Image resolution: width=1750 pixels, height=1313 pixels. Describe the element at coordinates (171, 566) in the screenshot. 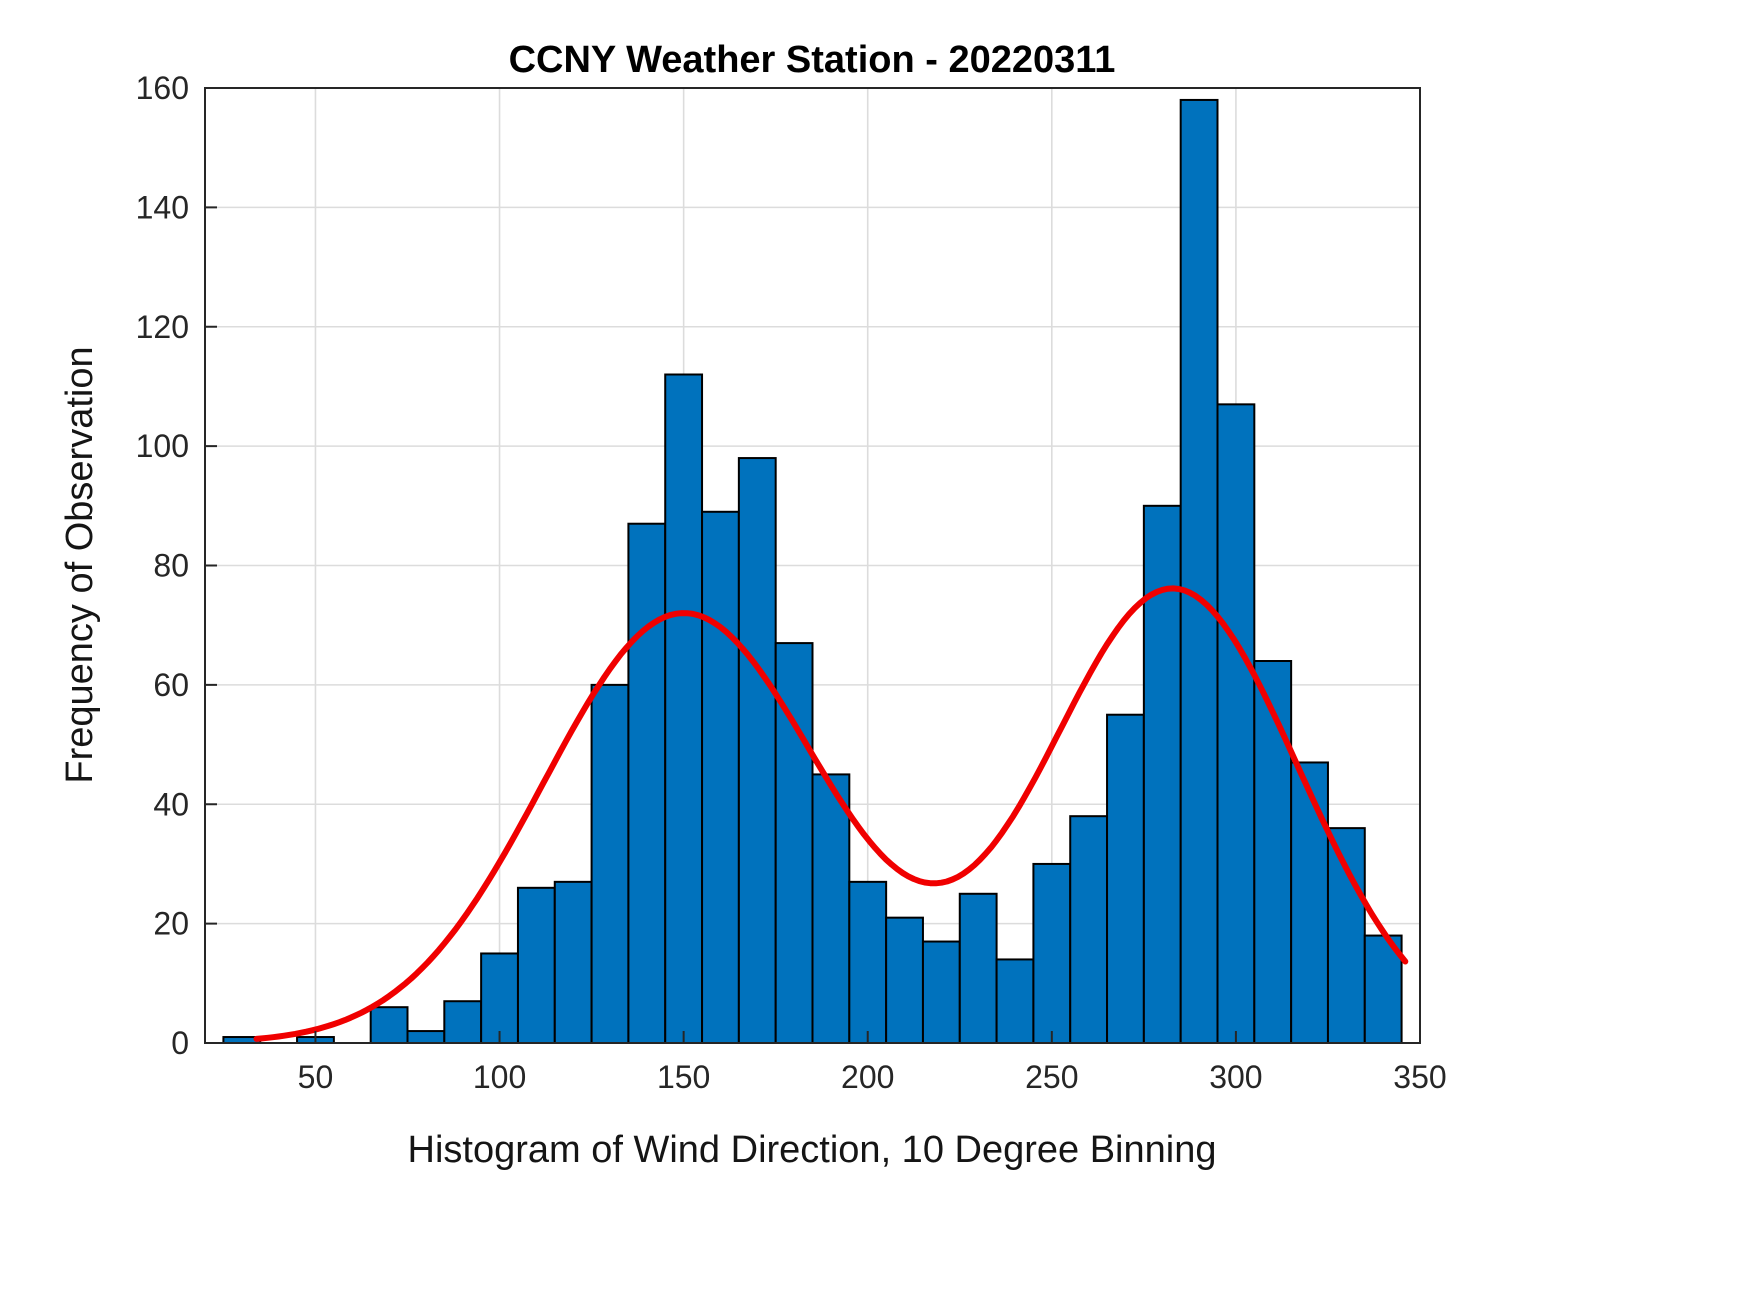

I see `y-tick-label: 80` at that location.